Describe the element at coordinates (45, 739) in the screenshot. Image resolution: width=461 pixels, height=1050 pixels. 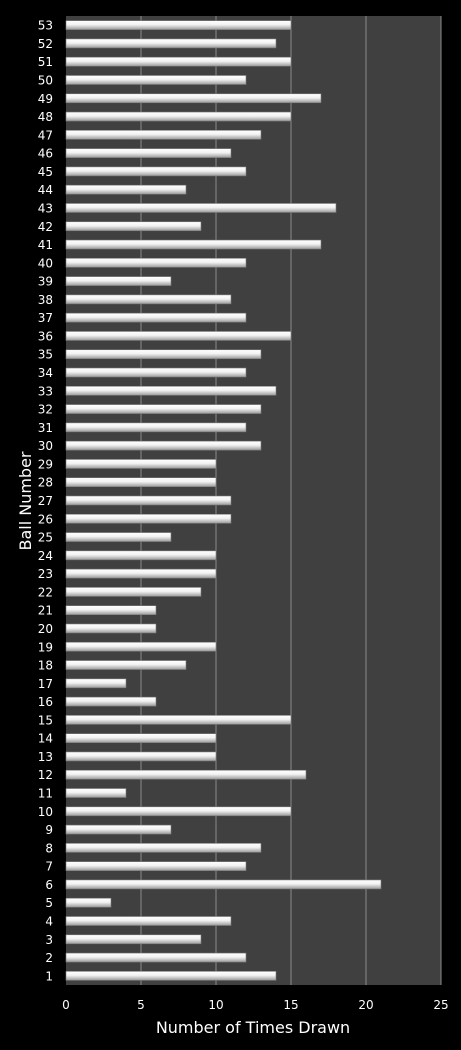
I see `y-tick-label: 14` at that location.